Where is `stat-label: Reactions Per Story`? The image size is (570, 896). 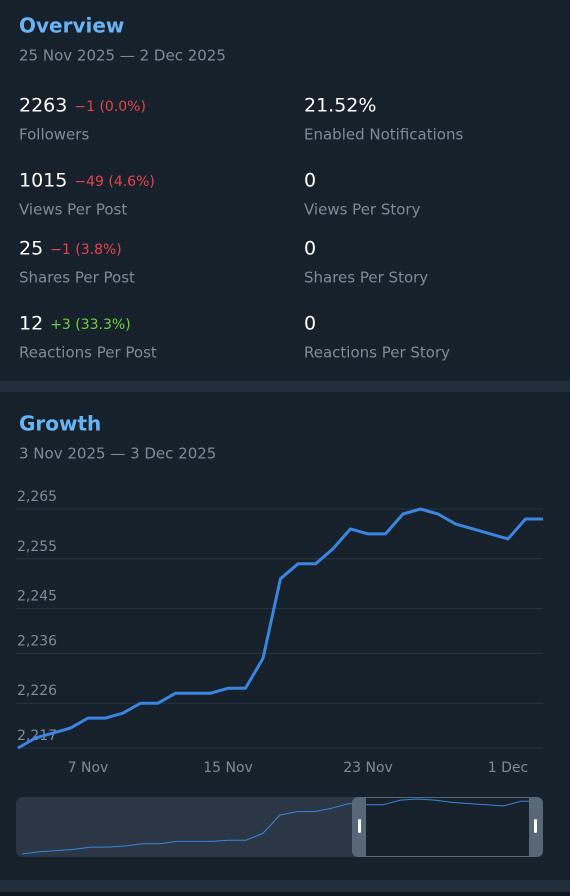
stat-label: Reactions Per Story is located at coordinates (377, 353).